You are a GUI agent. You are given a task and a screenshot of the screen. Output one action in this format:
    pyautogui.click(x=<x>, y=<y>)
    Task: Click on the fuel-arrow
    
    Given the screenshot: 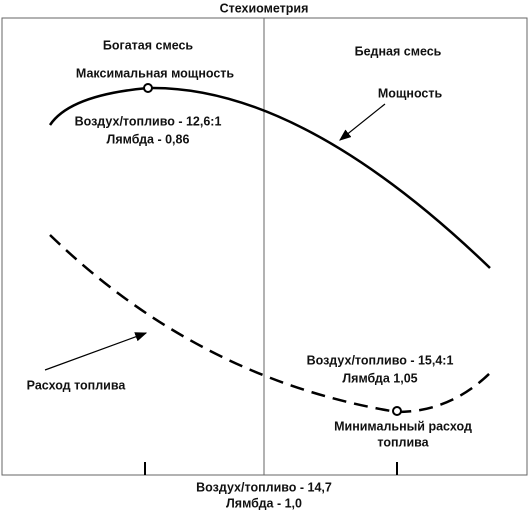 What is the action you would take?
    pyautogui.click(x=96, y=351)
    